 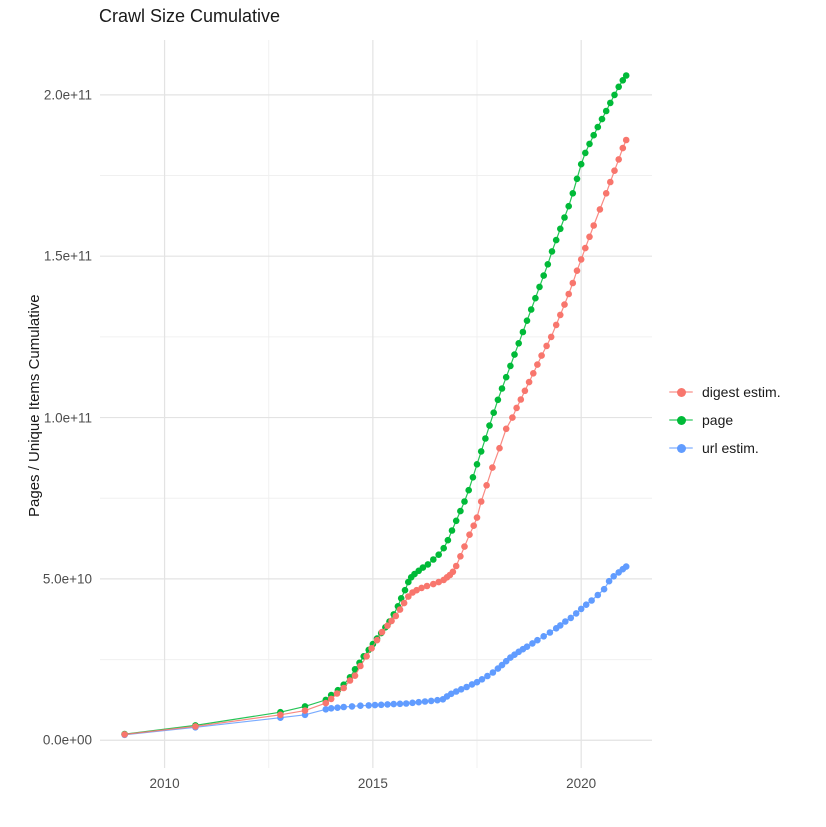 I want to click on legend-item-digest-estim: digest estim., so click(x=724, y=392).